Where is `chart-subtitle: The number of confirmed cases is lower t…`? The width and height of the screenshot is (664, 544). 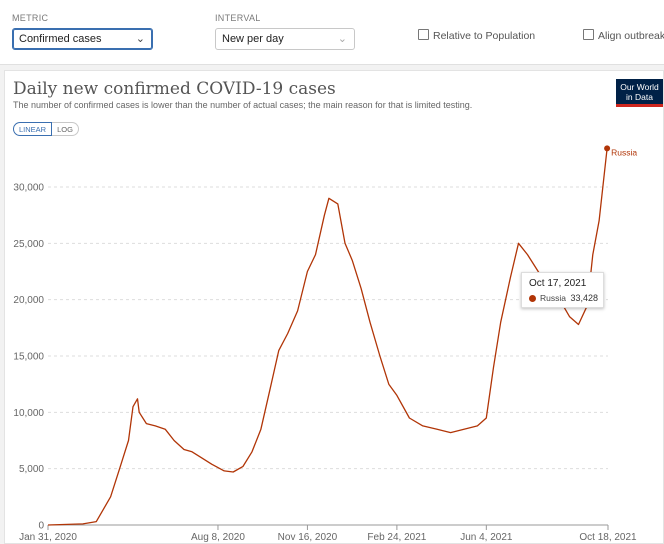 chart-subtitle: The number of confirmed cases is lower t… is located at coordinates (243, 105).